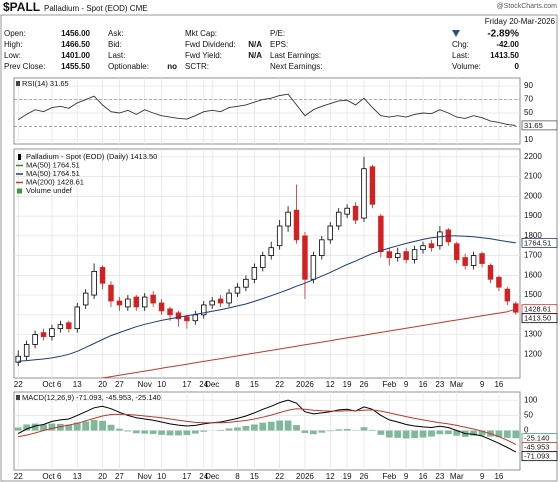  I want to click on legend-entry: Volume undef, so click(49, 190).